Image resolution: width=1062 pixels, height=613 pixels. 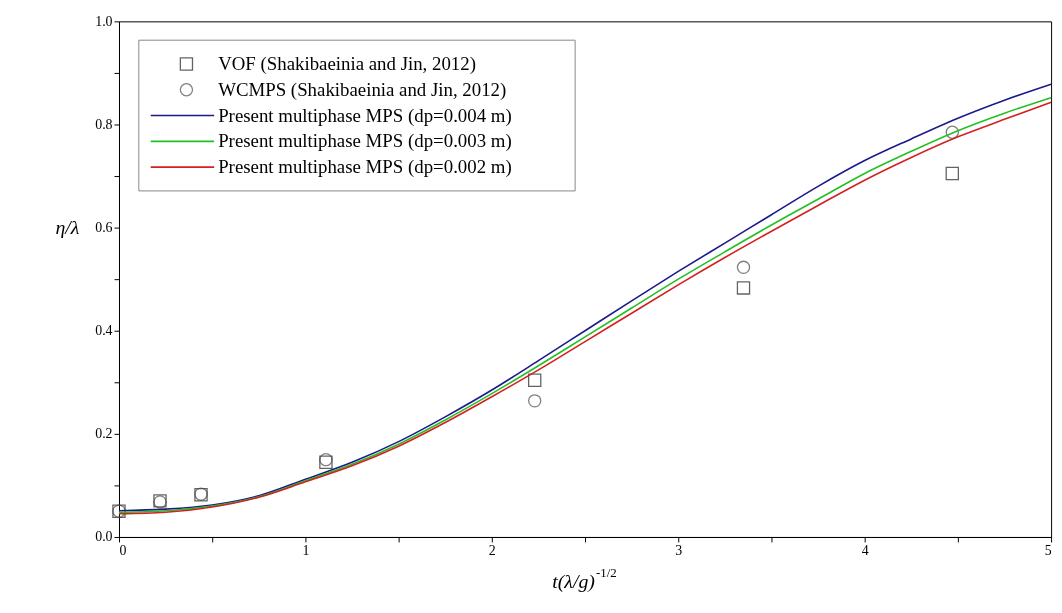 What do you see at coordinates (104, 21) in the screenshot?
I see `y-tick-label: 1.0` at bounding box center [104, 21].